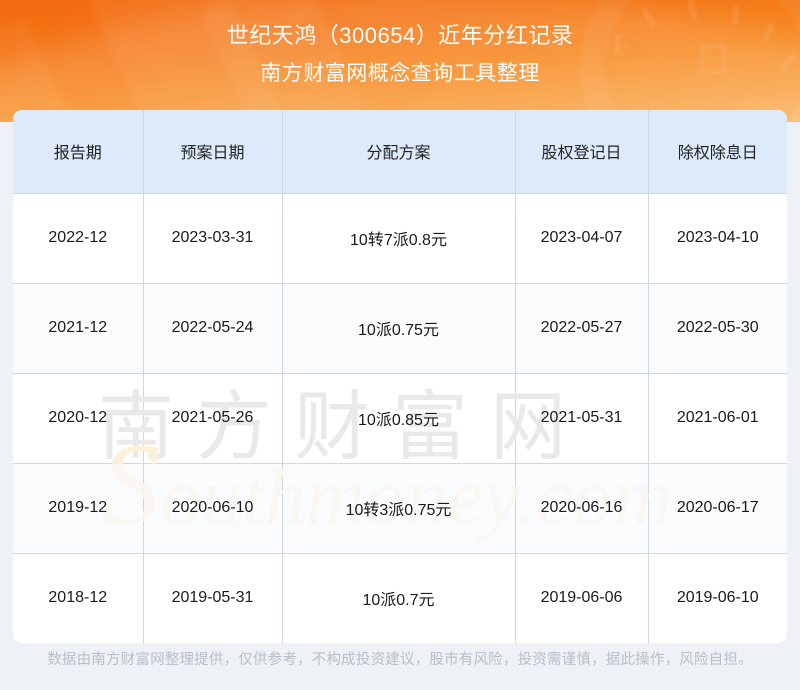  I want to click on fuel-pump-icon, so click(713, 59).